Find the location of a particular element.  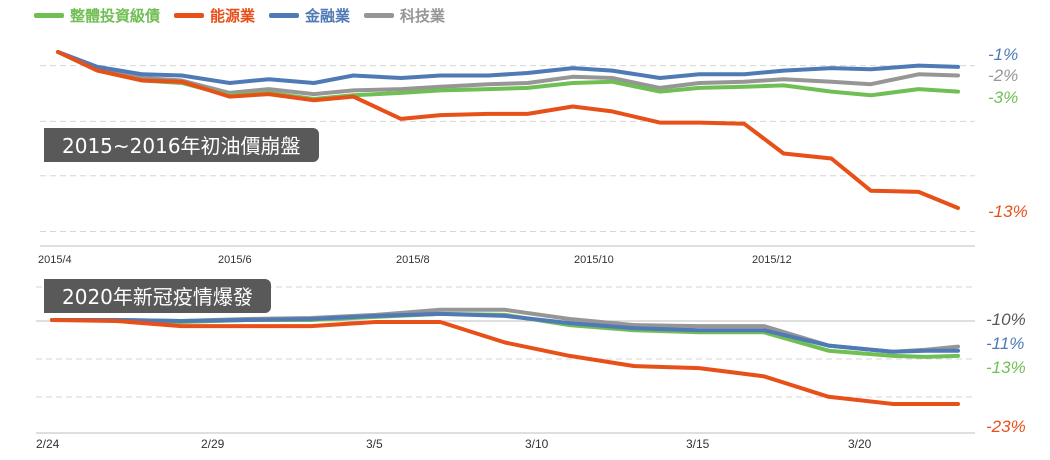

panel1-xtick-0: 2015/4 is located at coordinates (55, 260).